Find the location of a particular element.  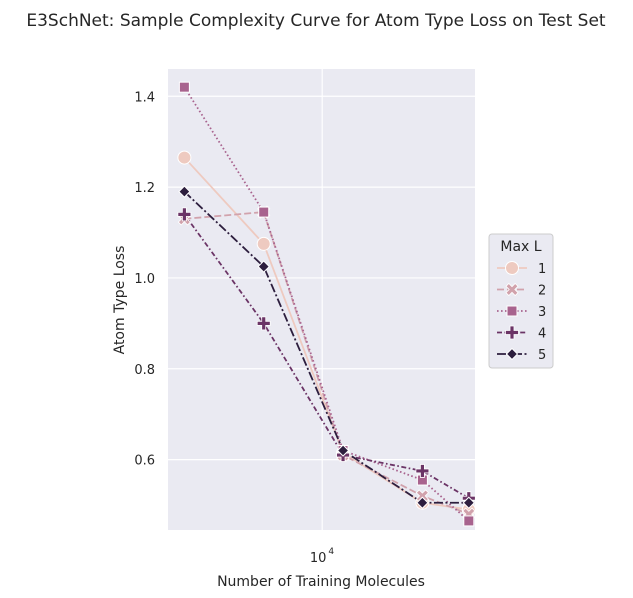

x-tick-exponent: 4 is located at coordinates (331, 552).